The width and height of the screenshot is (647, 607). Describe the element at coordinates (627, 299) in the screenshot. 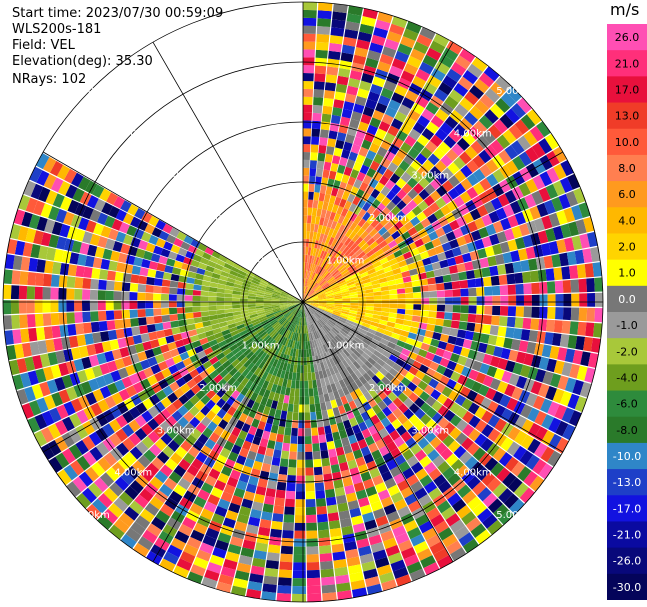

I see `colorbar-segment` at that location.